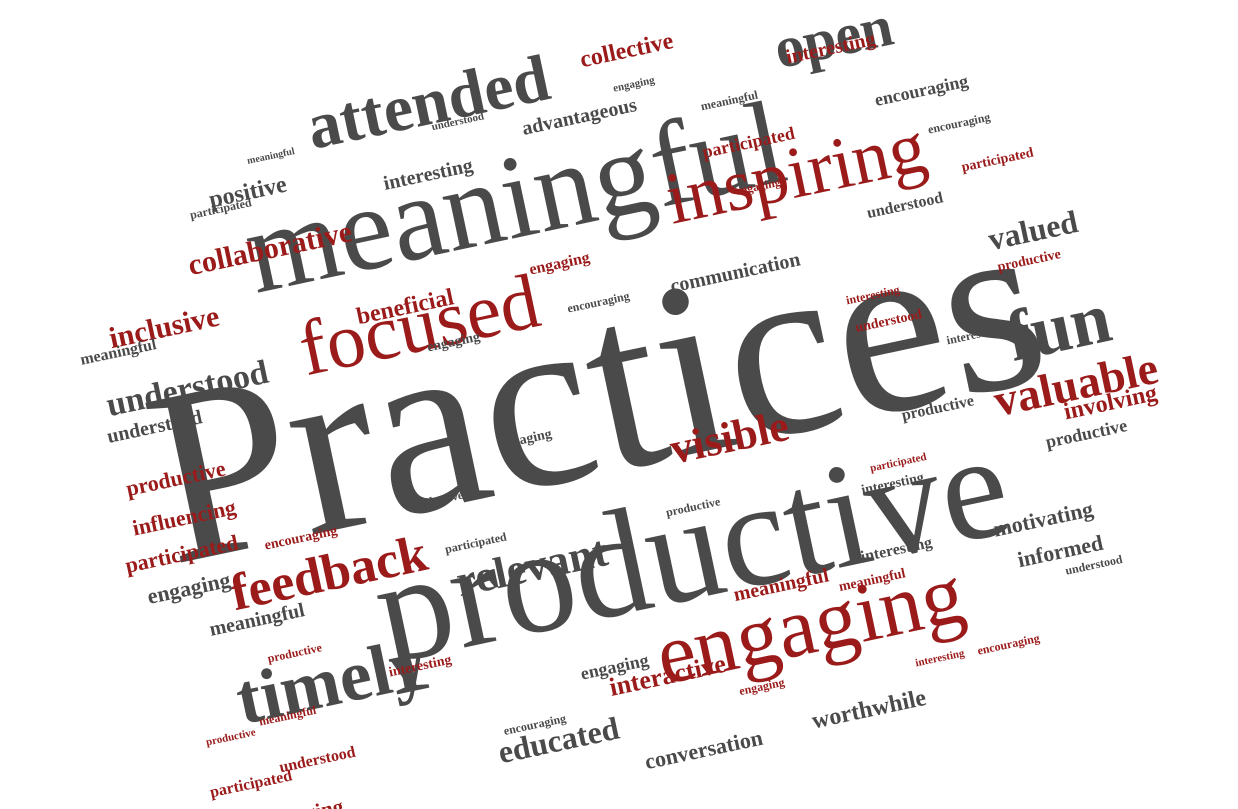 Image resolution: width=1238 pixels, height=809 pixels. I want to click on cloud-word: collective, so click(626, 51).